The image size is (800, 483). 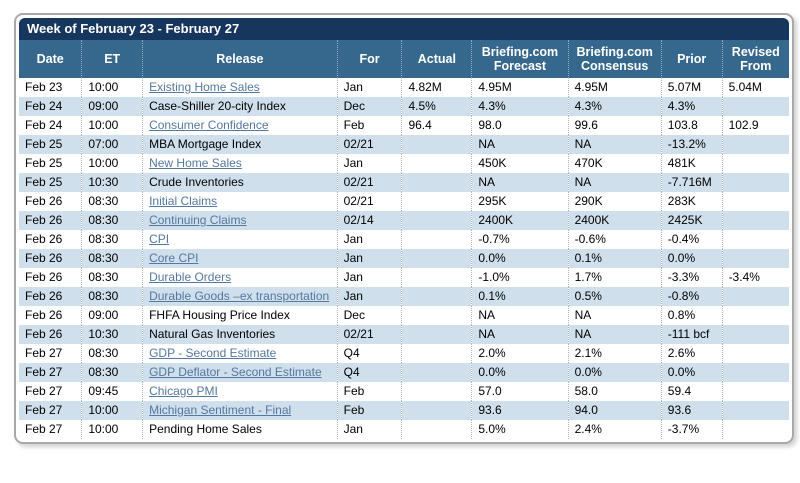 What do you see at coordinates (520, 239) in the screenshot?
I see `cell-forecast: -0.7%` at bounding box center [520, 239].